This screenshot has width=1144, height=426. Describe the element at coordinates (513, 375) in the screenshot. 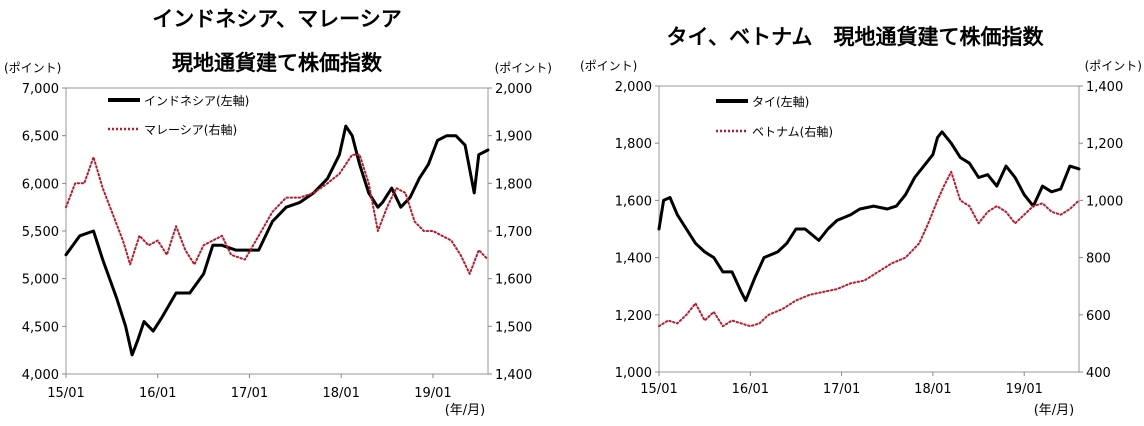

I see `chart1-right-tick-label: 1,400` at that location.